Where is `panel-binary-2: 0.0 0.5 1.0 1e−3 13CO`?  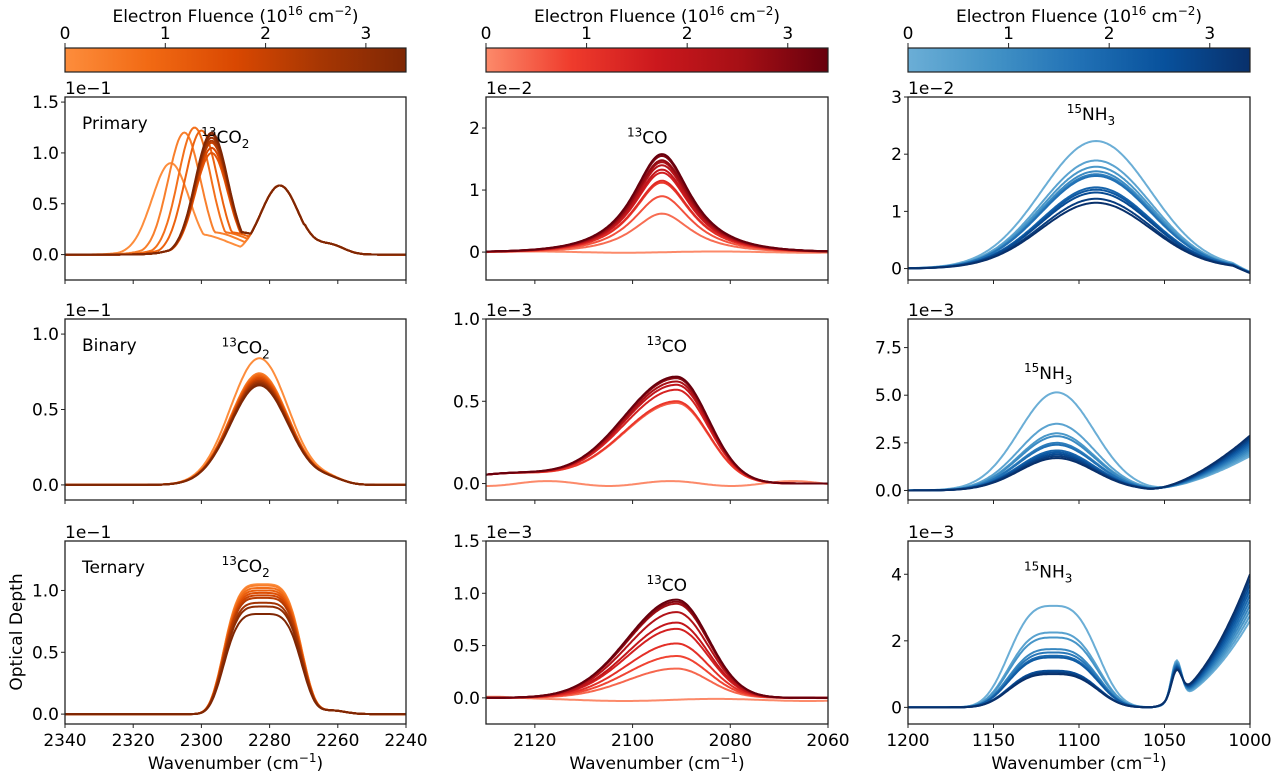
panel-binary-2: 0.0 0.5 1.0 1e−3 13CO is located at coordinates (641, 402).